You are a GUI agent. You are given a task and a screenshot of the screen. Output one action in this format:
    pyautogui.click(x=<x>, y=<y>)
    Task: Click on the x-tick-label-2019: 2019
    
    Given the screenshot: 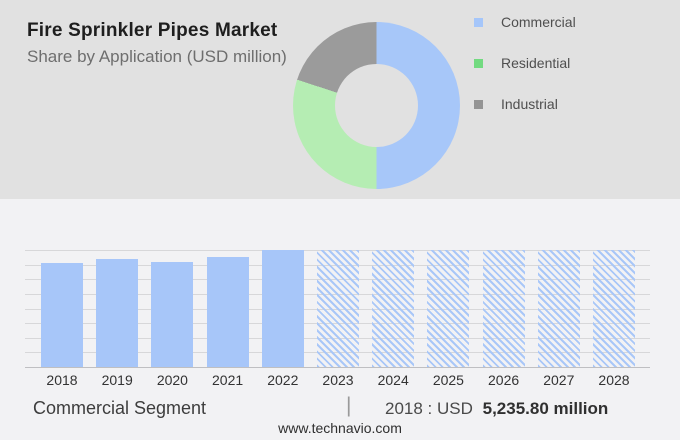 What is the action you would take?
    pyautogui.click(x=117, y=380)
    